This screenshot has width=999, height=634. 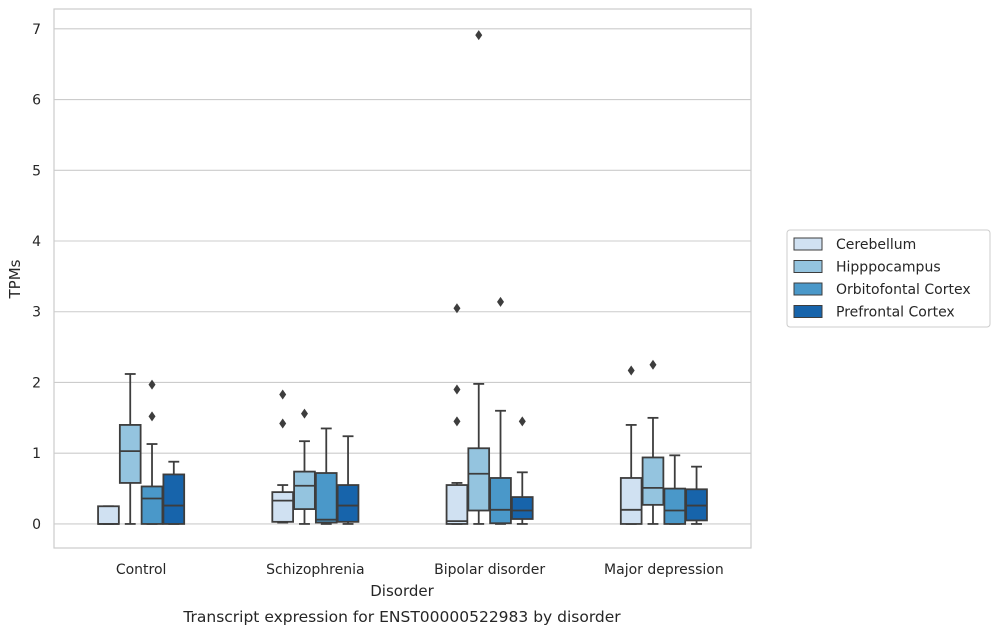 I want to click on x-tick-label: Control, so click(x=141, y=570).